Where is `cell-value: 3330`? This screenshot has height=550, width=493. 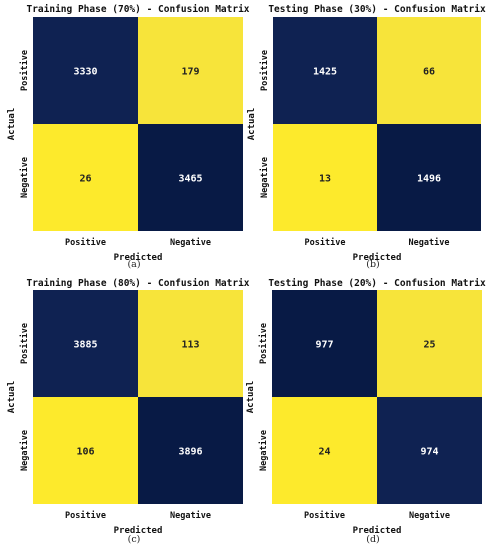 cell-value: 3330 is located at coordinates (85, 72).